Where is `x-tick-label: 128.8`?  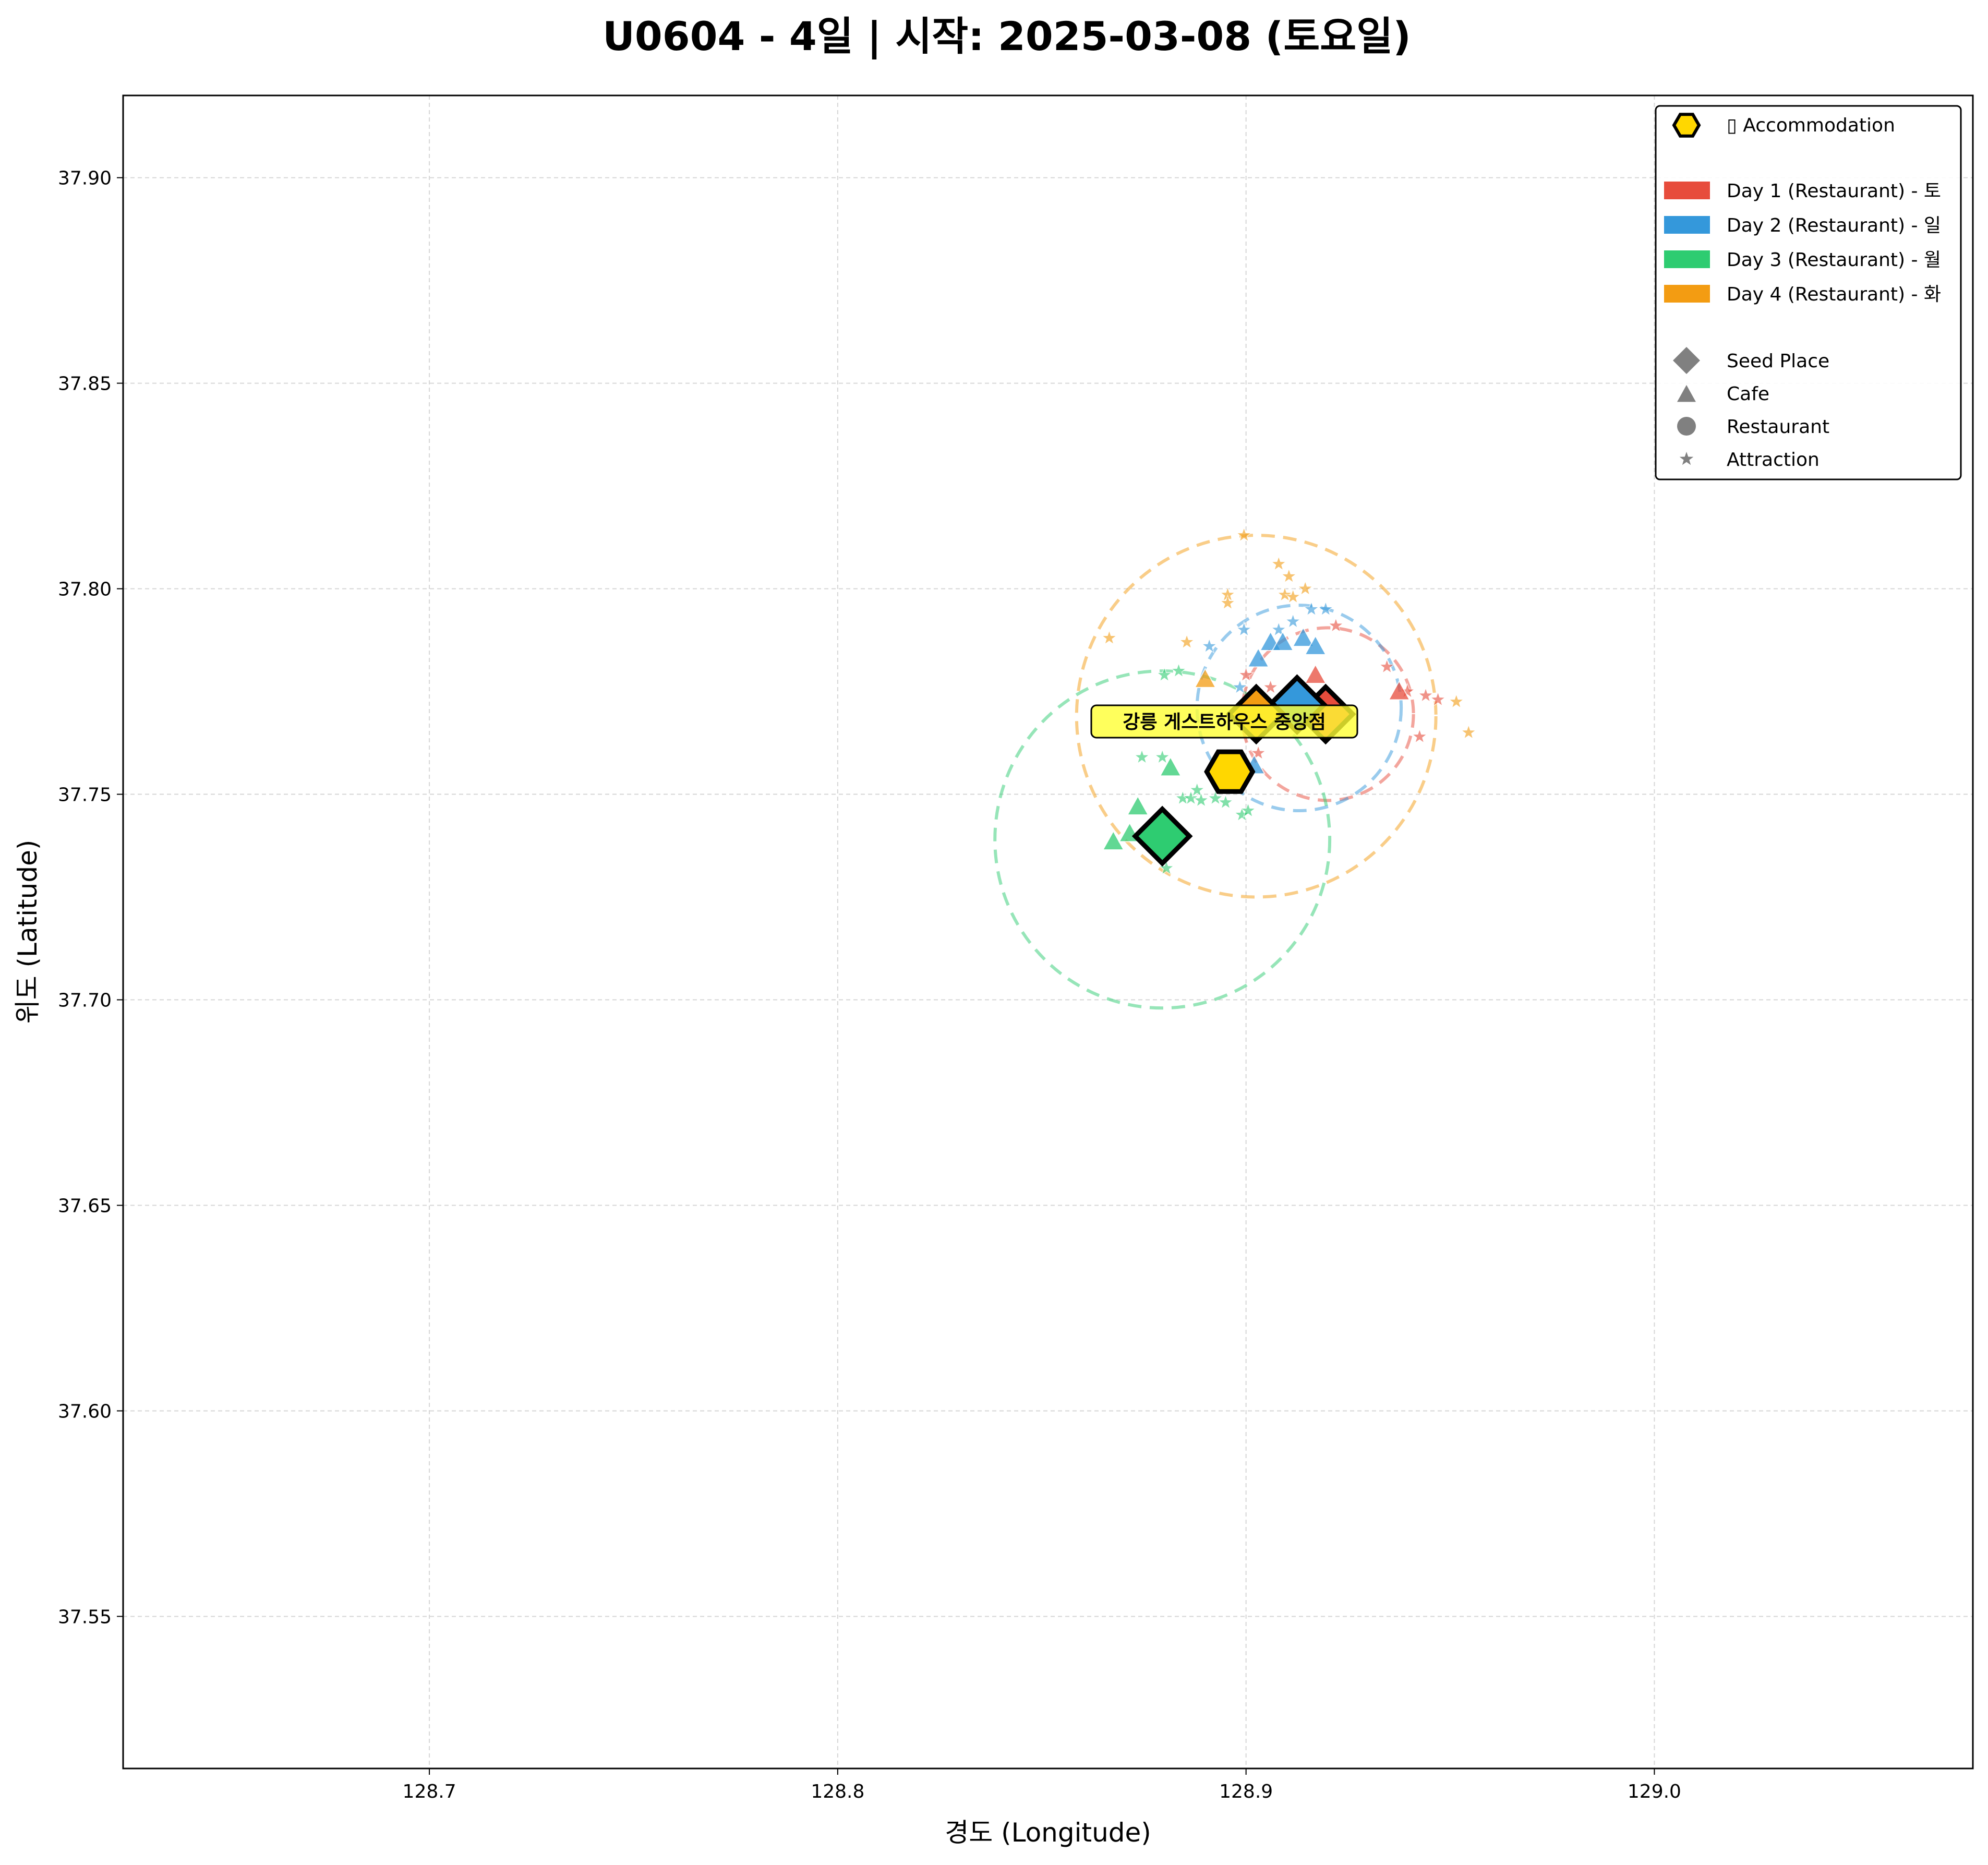
x-tick-label: 128.8 is located at coordinates (837, 1792).